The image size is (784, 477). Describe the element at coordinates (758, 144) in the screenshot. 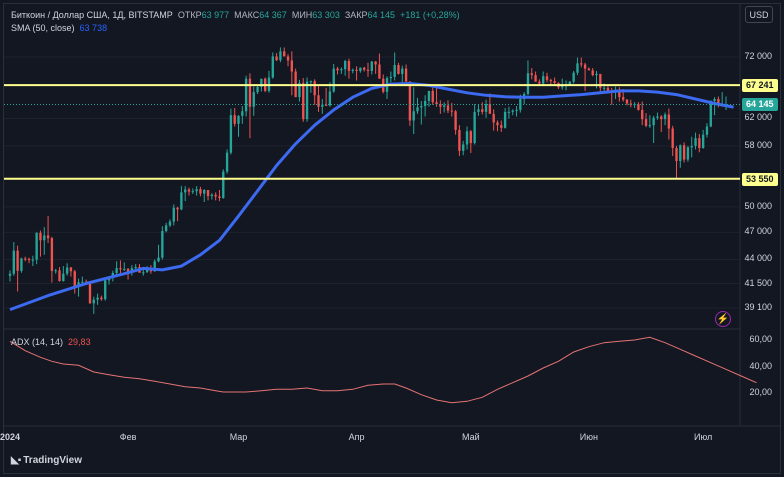

I see `price-tick-label: 58 000` at that location.